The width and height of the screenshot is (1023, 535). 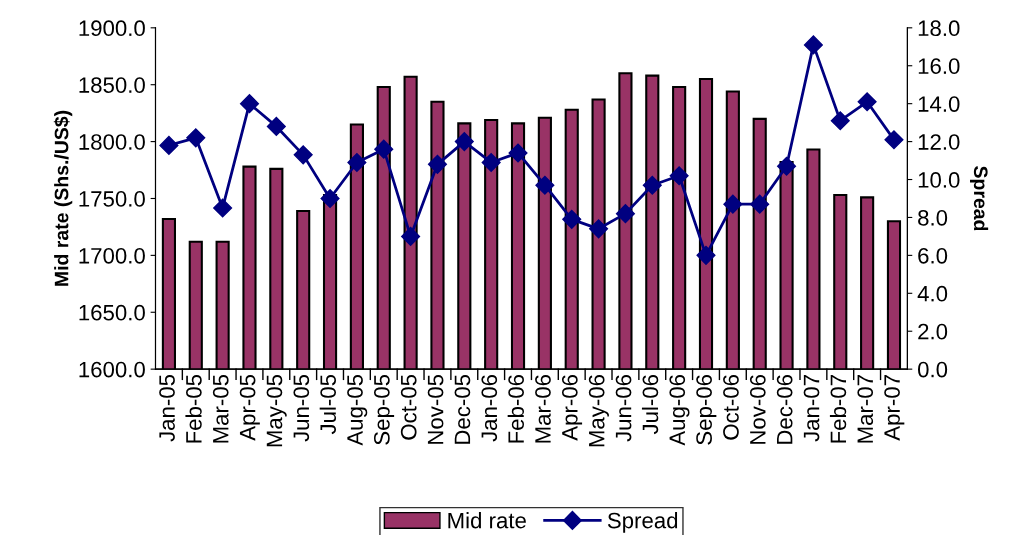 What do you see at coordinates (650, 404) in the screenshot?
I see `x-tick-label: Jul-06` at bounding box center [650, 404].